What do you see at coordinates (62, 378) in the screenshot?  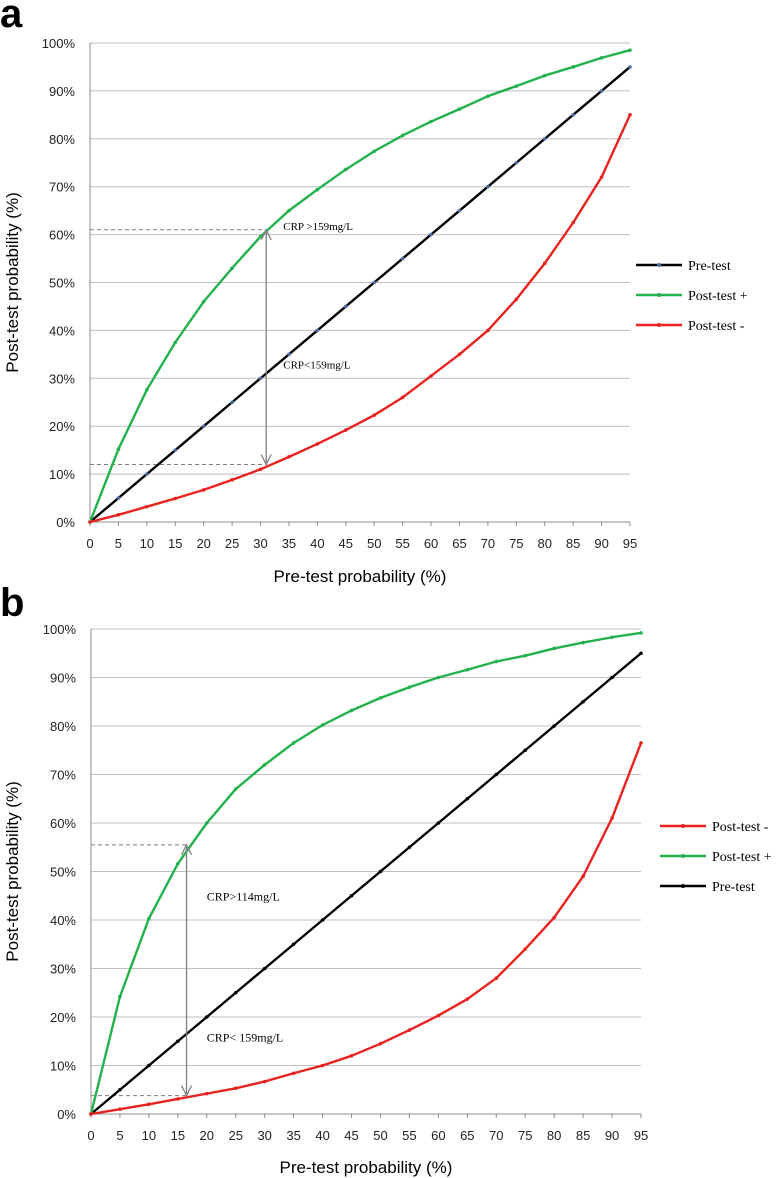 I see `y-tick-label: 30%` at bounding box center [62, 378].